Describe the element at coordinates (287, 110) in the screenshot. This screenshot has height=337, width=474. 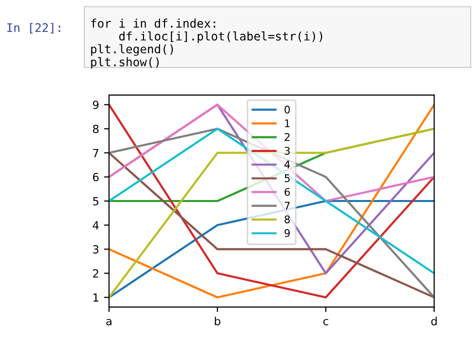
I see `legend-label: 0` at that location.